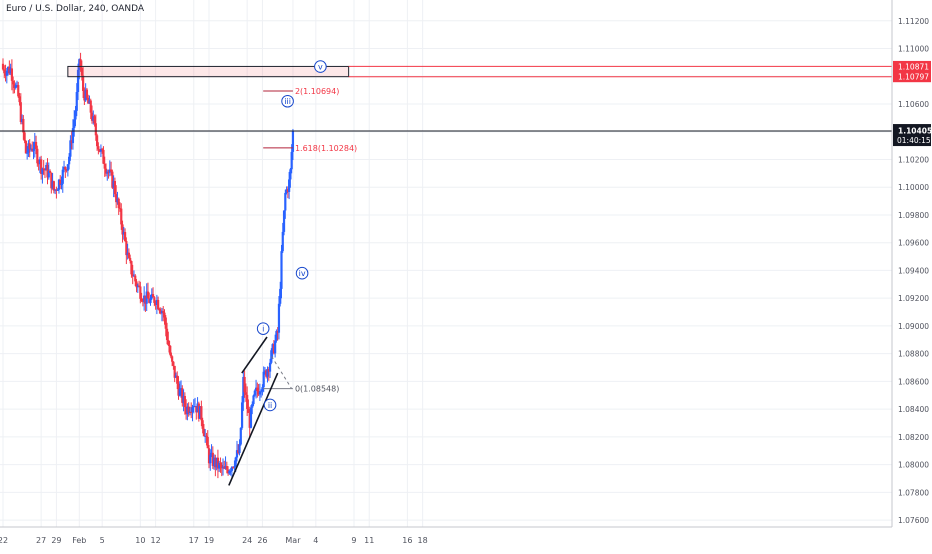 The image size is (932, 554). Describe the element at coordinates (914, 140) in the screenshot. I see `countdown-label: 01:40:15` at that location.